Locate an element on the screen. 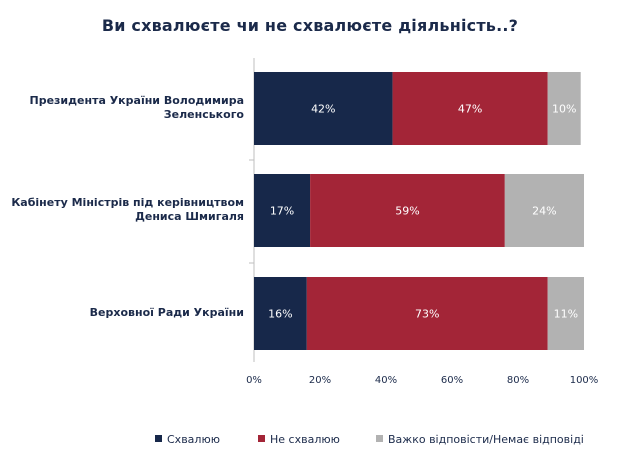 The height and width of the screenshot is (449, 620). legend-item-disapprove: Не схвалюю is located at coordinates (299, 439).